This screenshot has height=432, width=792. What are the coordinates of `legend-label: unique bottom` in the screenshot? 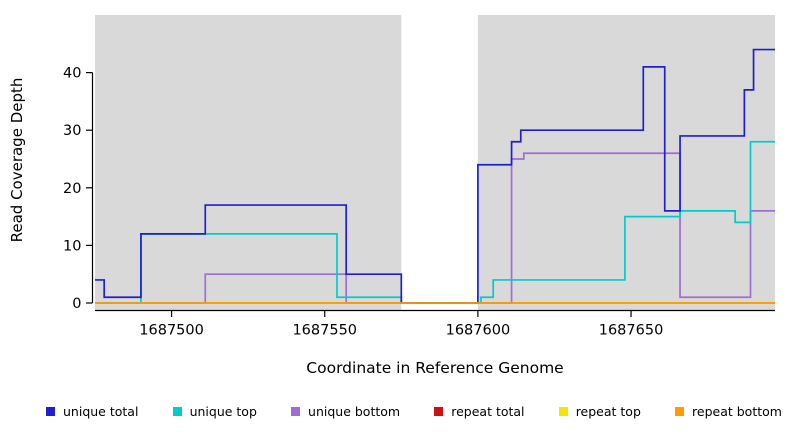 It's located at (354, 411).